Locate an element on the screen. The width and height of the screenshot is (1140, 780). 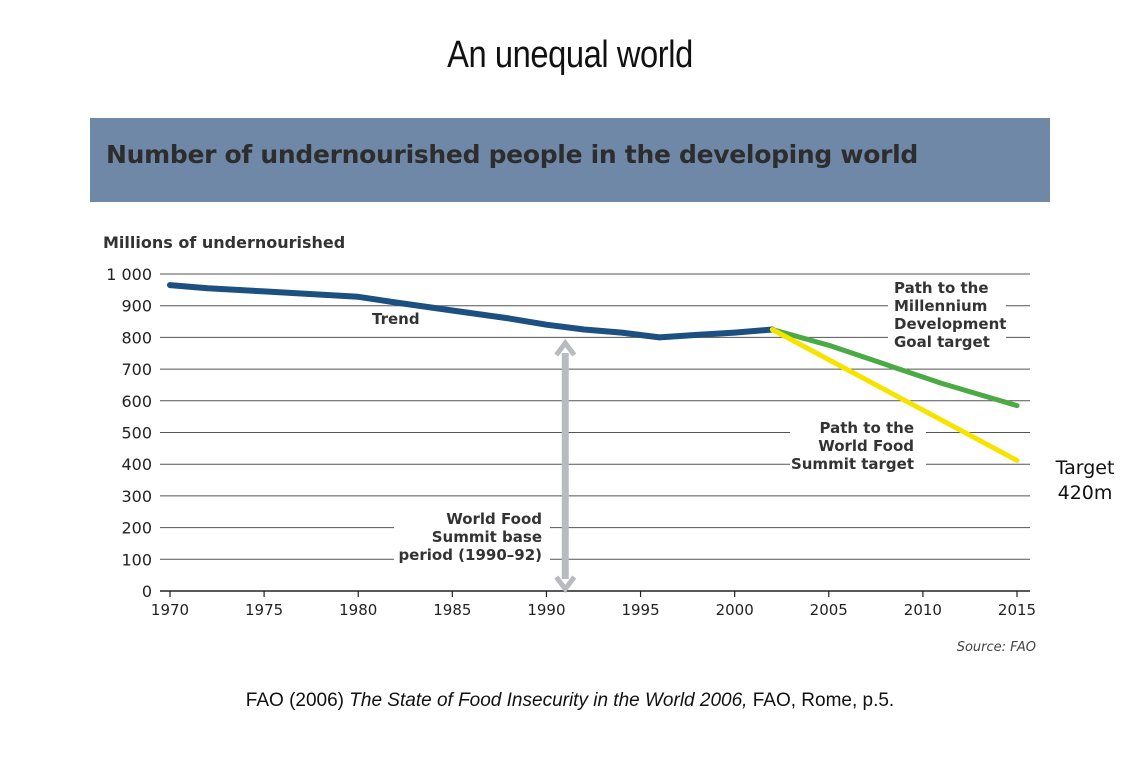
target-note-line-1: Target is located at coordinates (1085, 468).